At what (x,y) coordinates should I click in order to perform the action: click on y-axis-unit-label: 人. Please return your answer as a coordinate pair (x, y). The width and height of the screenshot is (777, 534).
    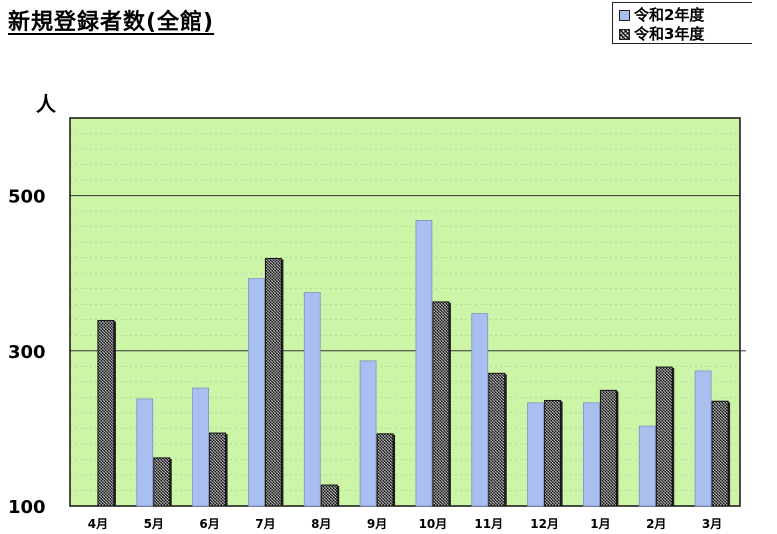
    Looking at the image, I should click on (46, 104).